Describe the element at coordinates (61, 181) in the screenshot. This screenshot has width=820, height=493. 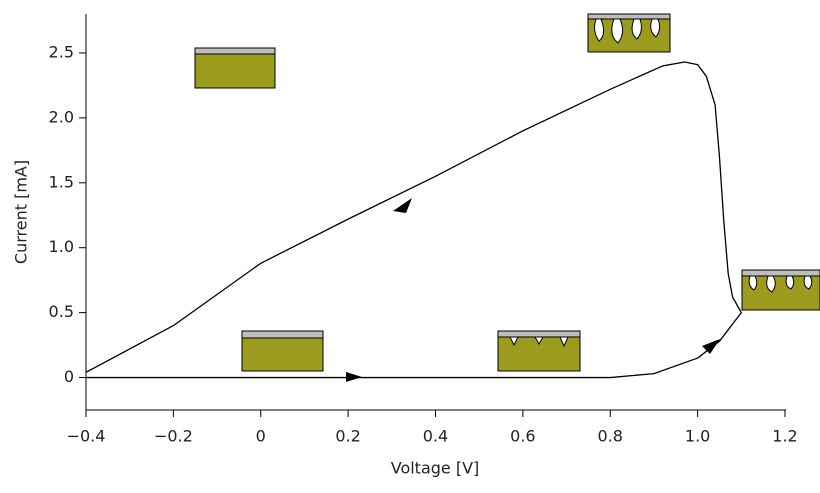
I see `y-tick-label: 1.5` at that location.